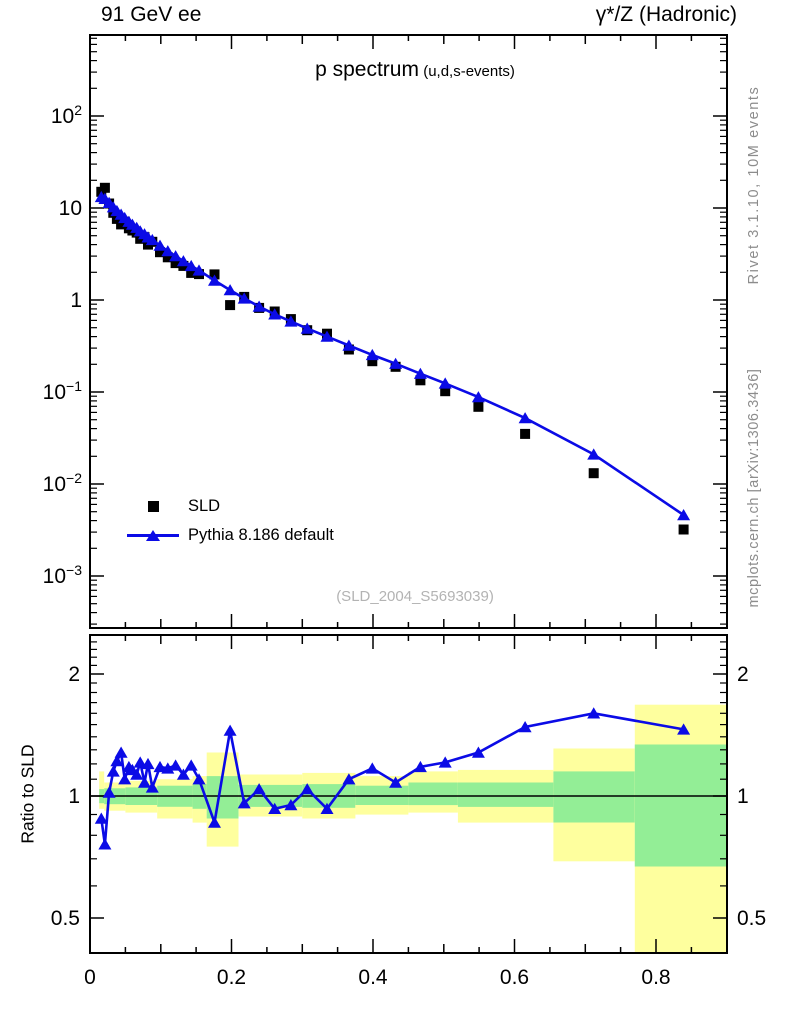  I want to click on rivet-version-note: Rivet 3.1.10, 10M events, so click(754, 185).